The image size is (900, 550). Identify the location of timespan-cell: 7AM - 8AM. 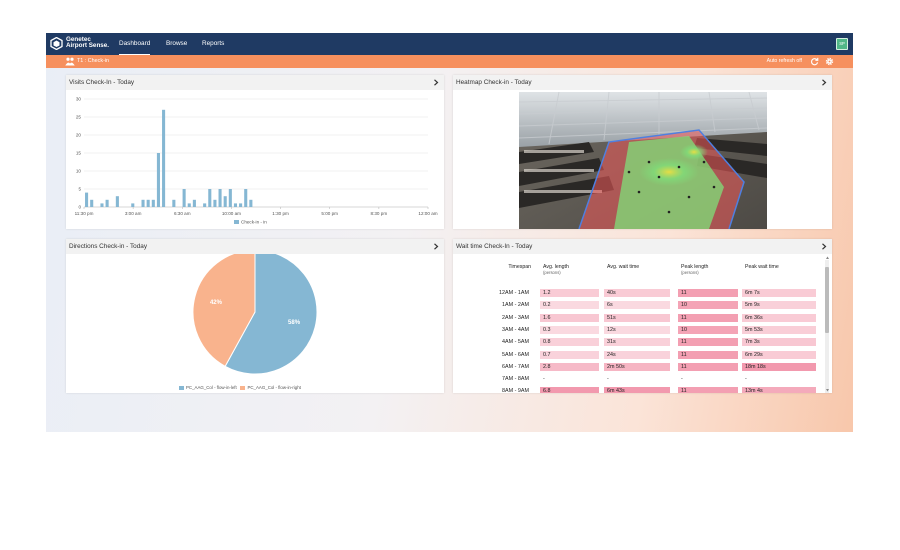
(515, 379).